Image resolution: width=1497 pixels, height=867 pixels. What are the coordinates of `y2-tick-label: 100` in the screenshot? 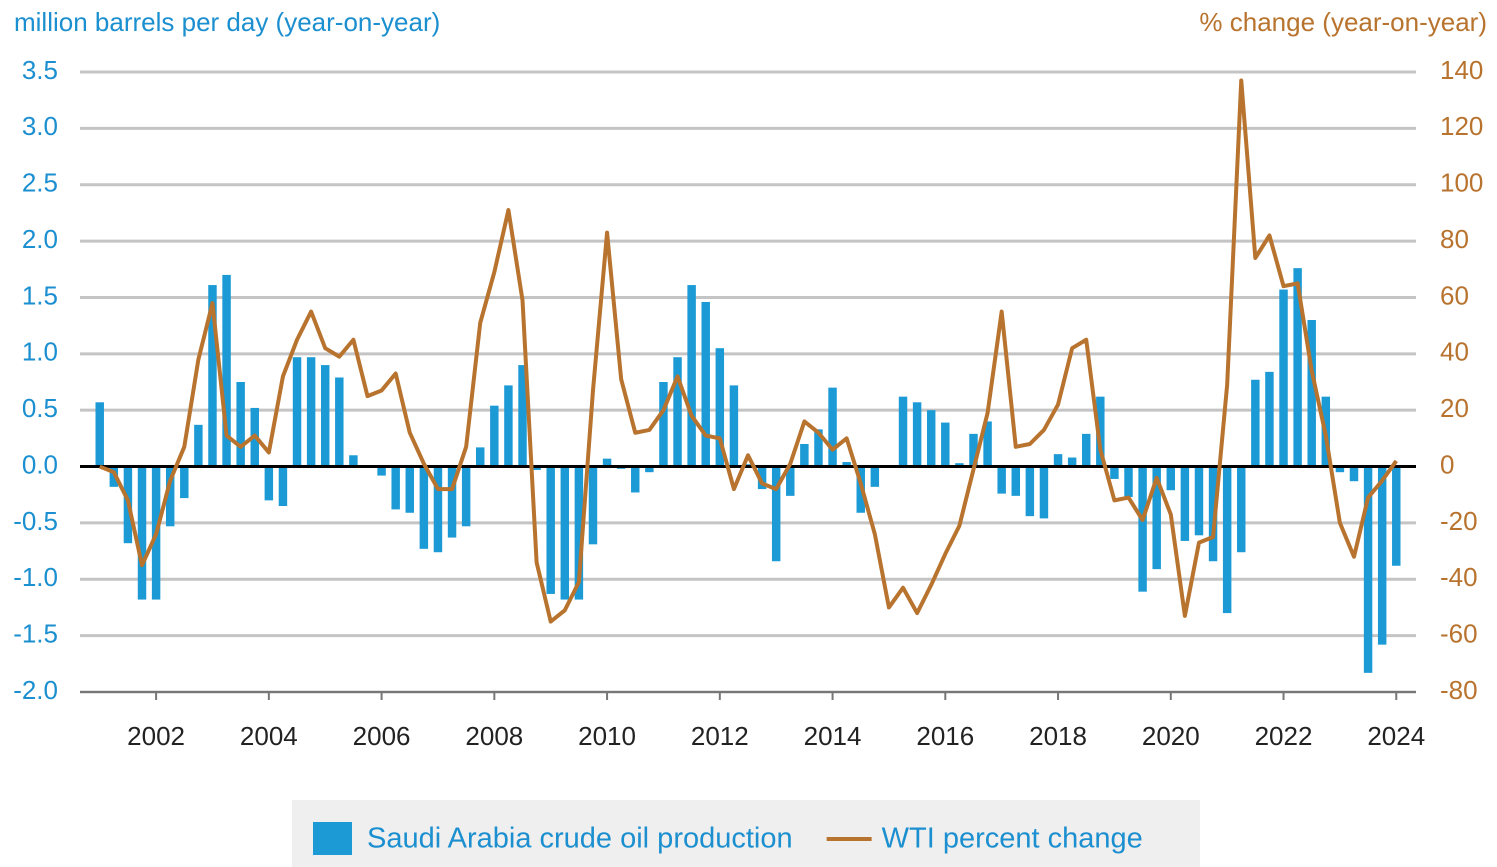 It's located at (1461, 183).